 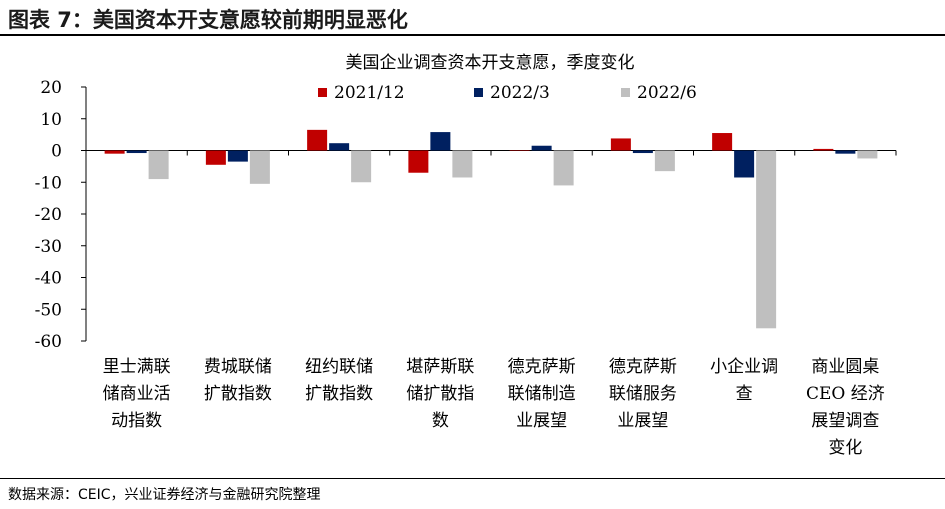 What do you see at coordinates (137, 394) in the screenshot?
I see `x-category-label: 里士满联储商业活动指数` at bounding box center [137, 394].